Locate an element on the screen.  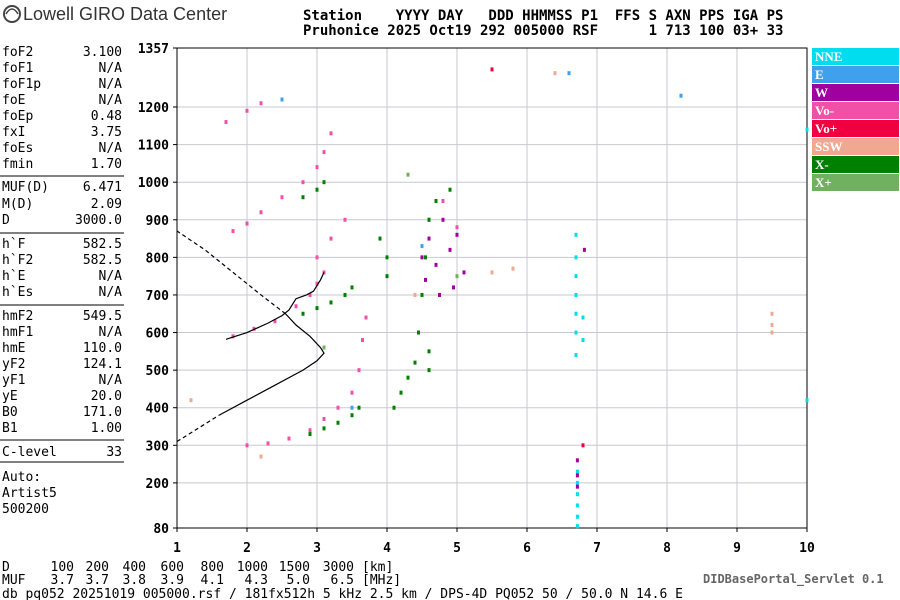
muf-value: 4.1 is located at coordinates (212, 580).